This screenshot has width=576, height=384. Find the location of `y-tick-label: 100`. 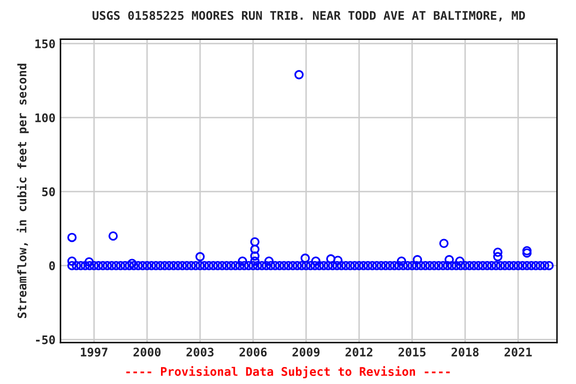

y-tick-label: 100 is located at coordinates (45, 117).